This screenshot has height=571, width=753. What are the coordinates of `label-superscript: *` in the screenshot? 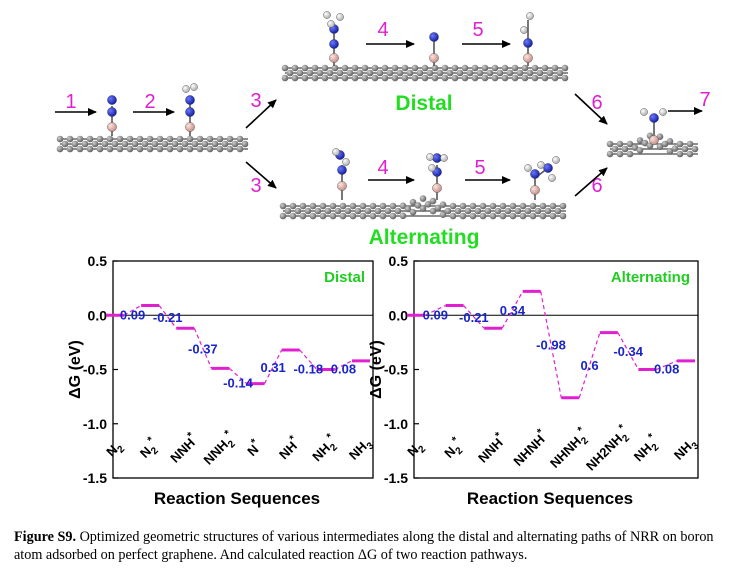 It's located at (330, 437).